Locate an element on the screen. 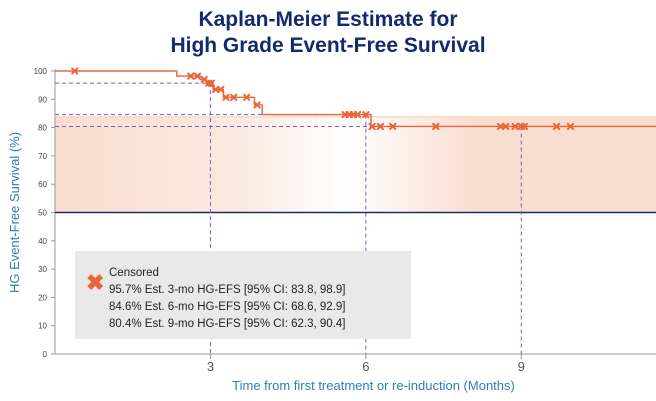  y-tick-label: 10 is located at coordinates (42, 326).